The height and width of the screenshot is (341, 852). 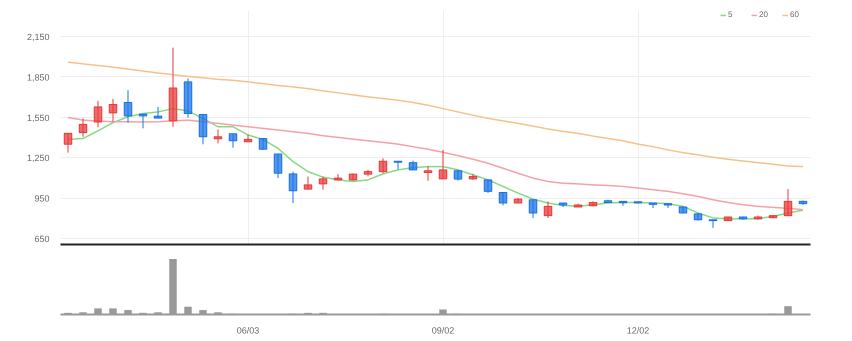 I want to click on y-tick-label: 1,850, so click(x=38, y=77).